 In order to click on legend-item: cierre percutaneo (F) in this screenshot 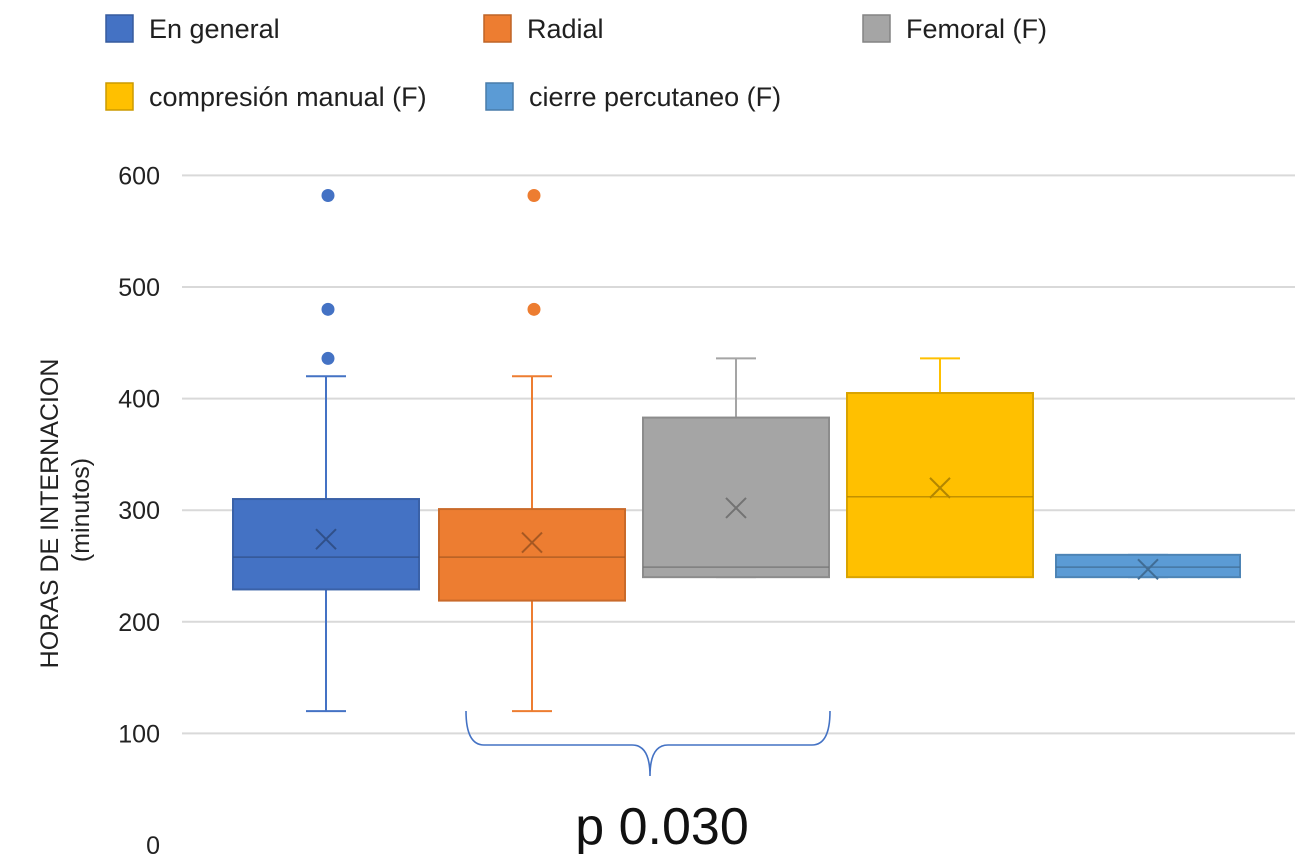, I will do `click(633, 97)`.